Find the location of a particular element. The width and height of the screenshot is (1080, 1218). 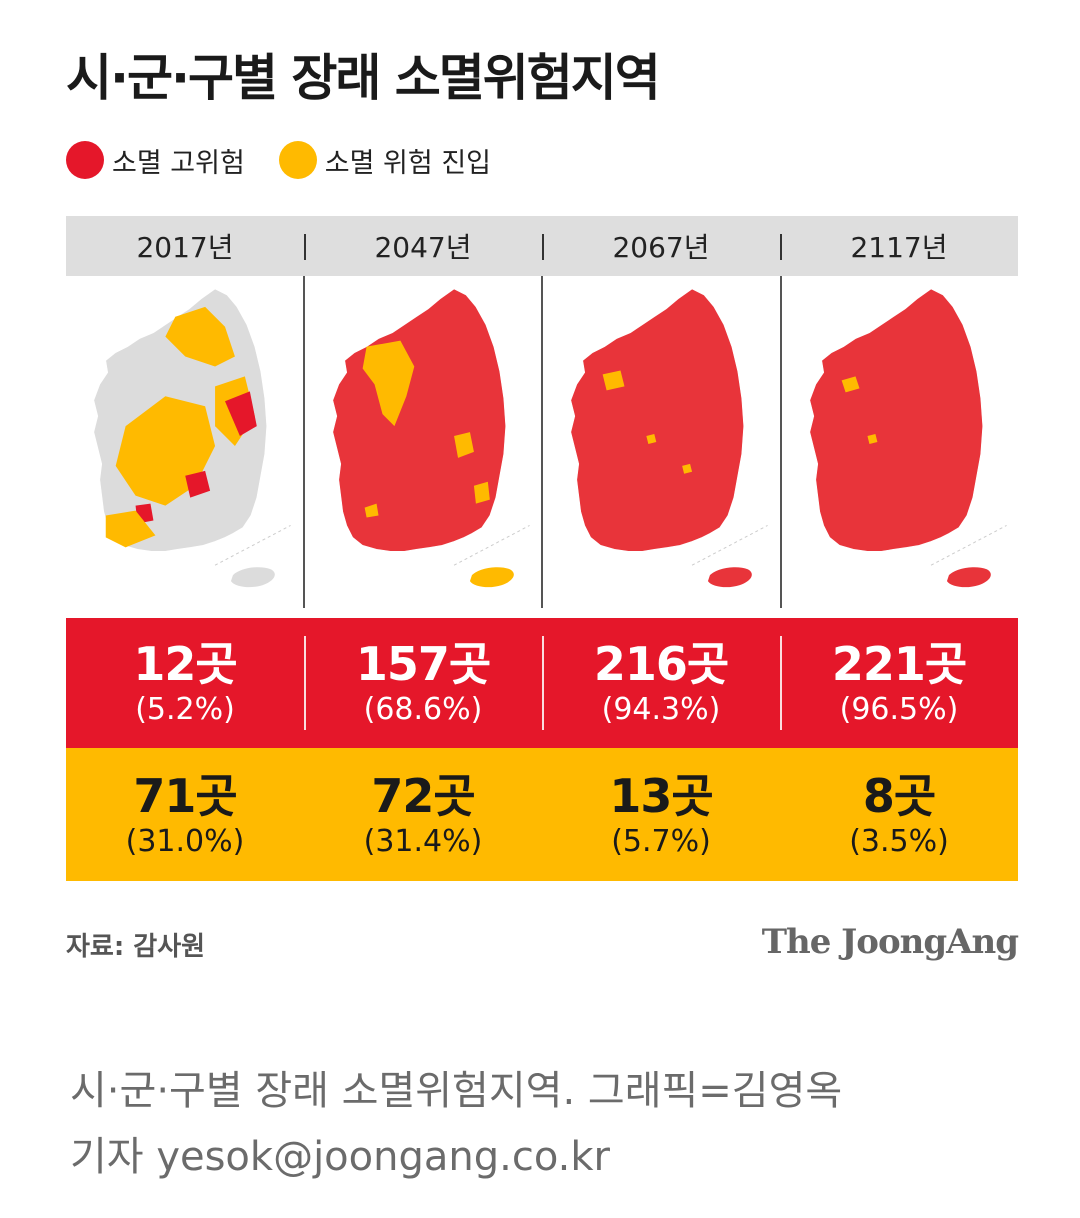

year-label: 2067년 is located at coordinates (661, 246).